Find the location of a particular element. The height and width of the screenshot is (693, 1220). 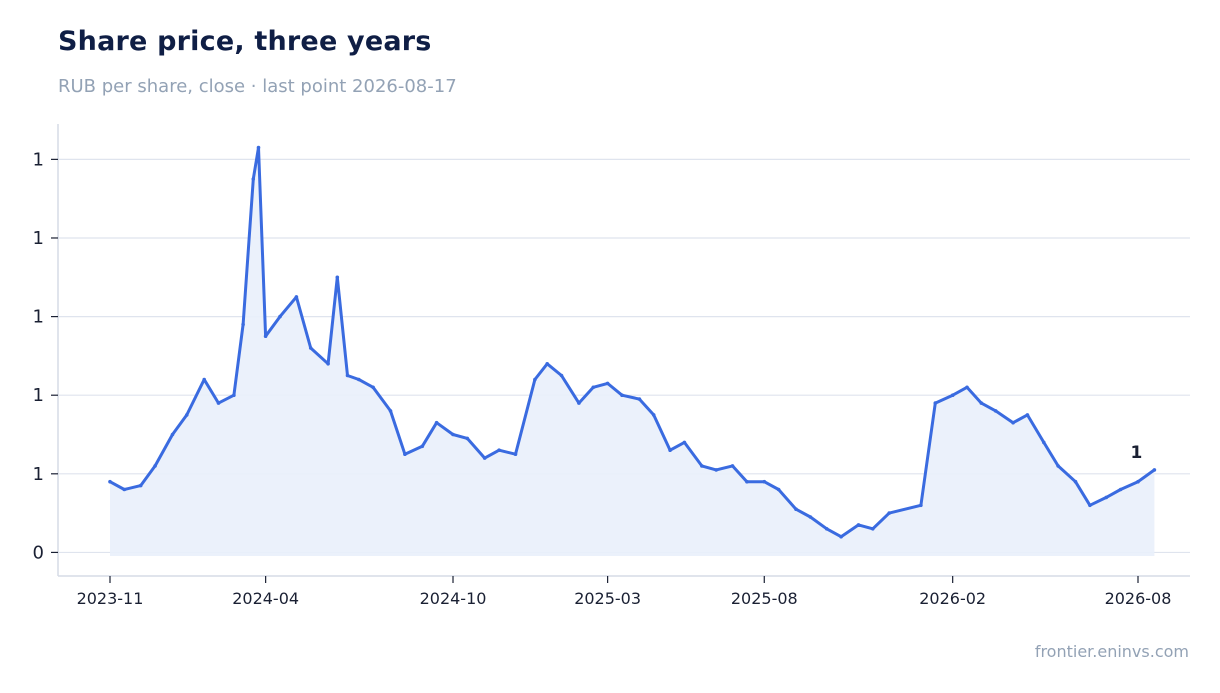

source-credit: frontier.eninvs.com is located at coordinates (1111, 651).